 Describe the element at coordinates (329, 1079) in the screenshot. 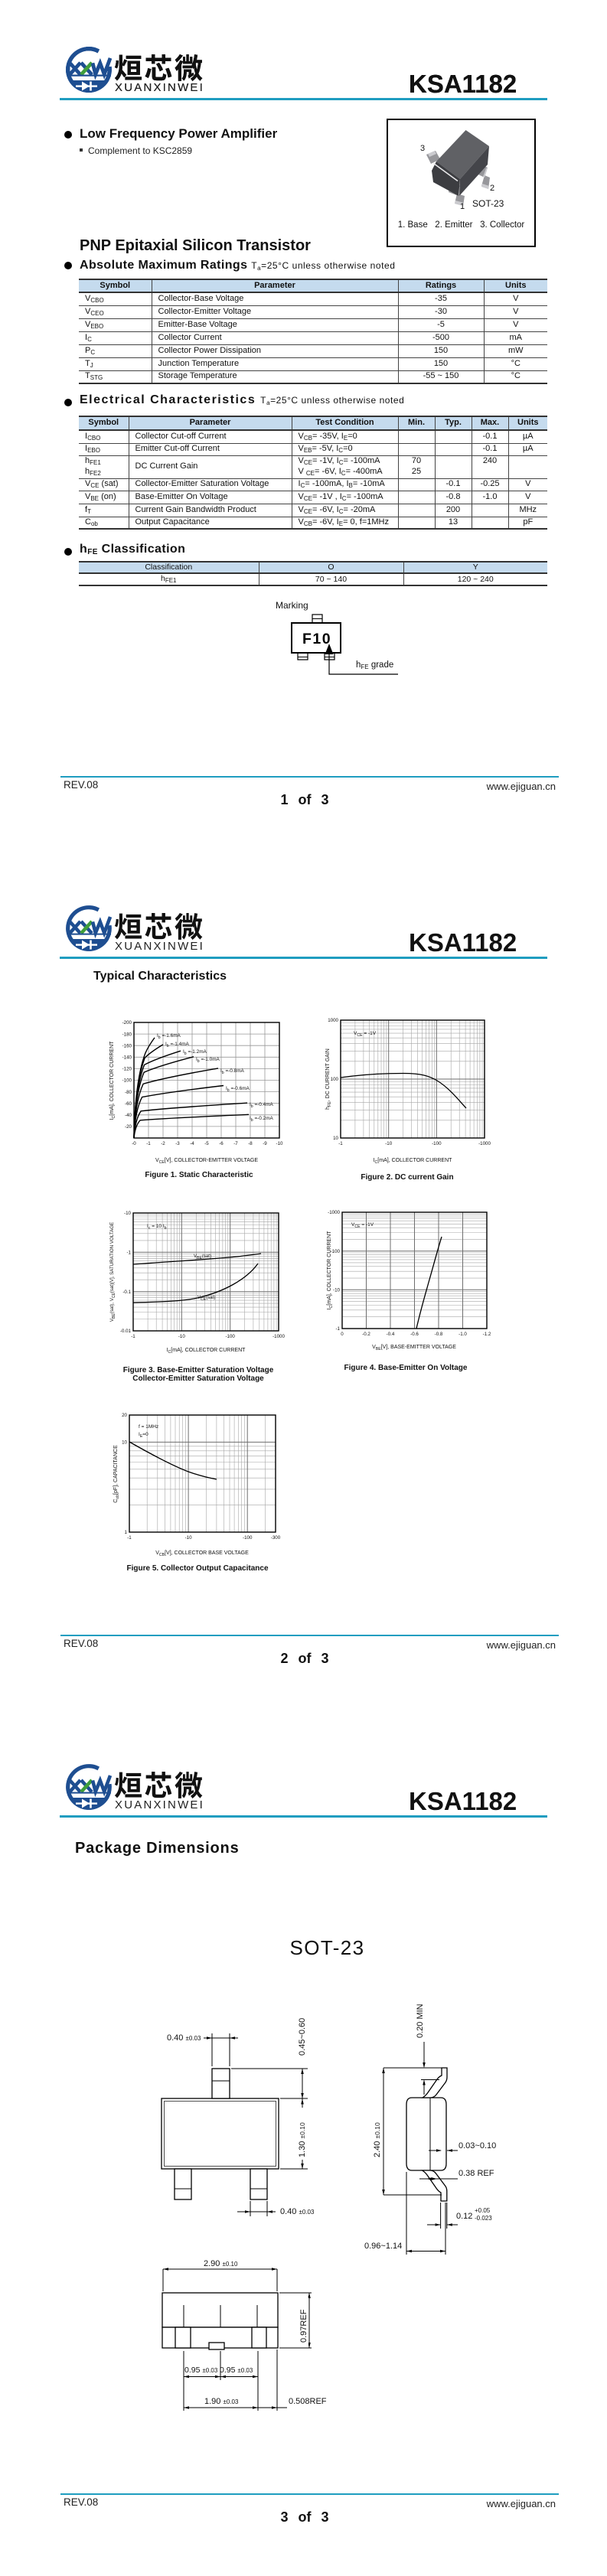

I see `svg-text: hFE, DC CURRENT GAIN` at that location.